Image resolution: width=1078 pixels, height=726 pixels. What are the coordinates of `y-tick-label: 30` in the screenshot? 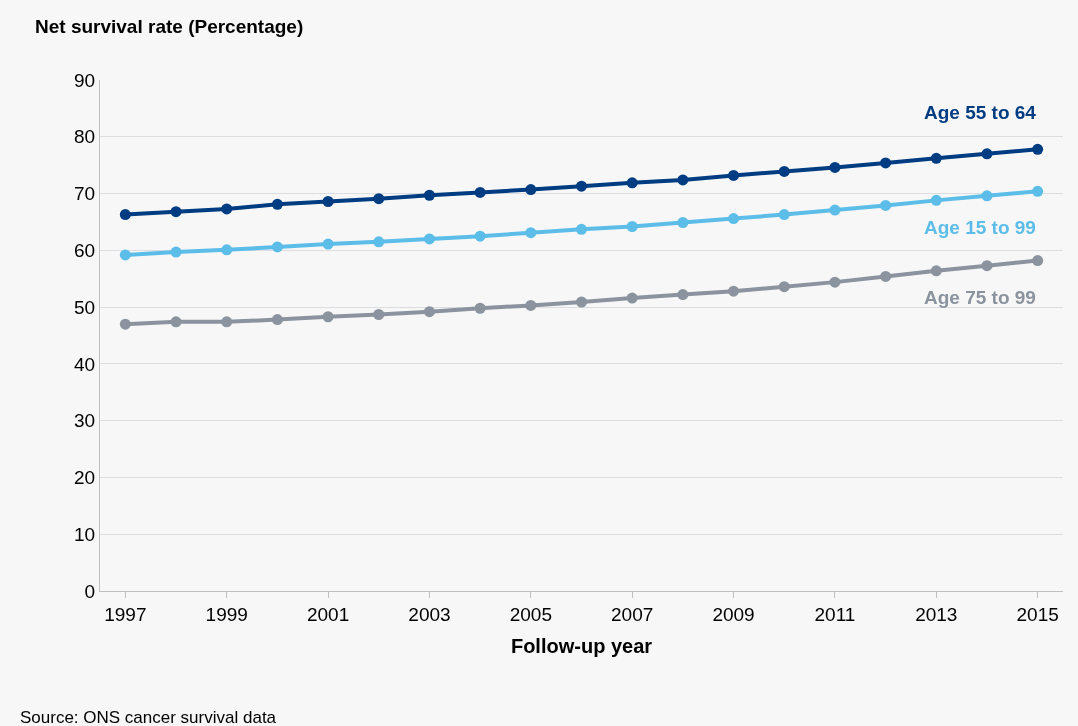 It's located at (85, 421).